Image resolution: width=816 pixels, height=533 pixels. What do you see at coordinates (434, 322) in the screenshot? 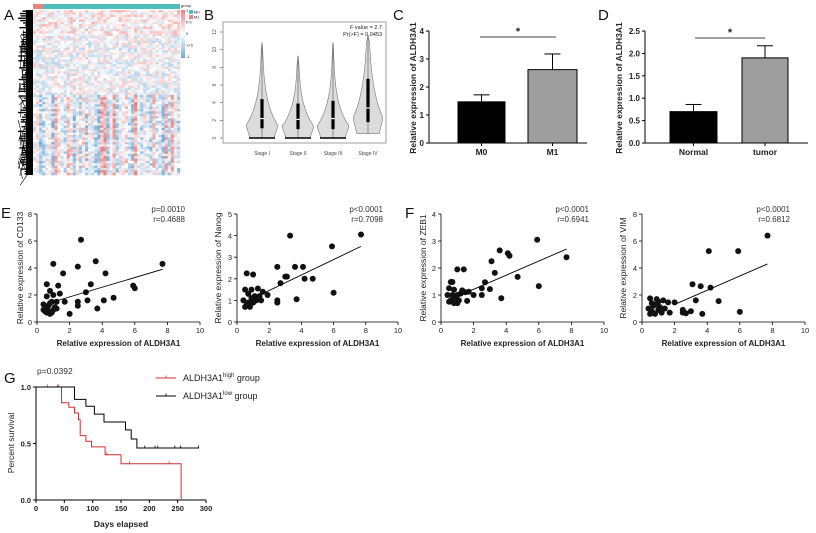
I see `y-tick-label: 0` at bounding box center [434, 322].